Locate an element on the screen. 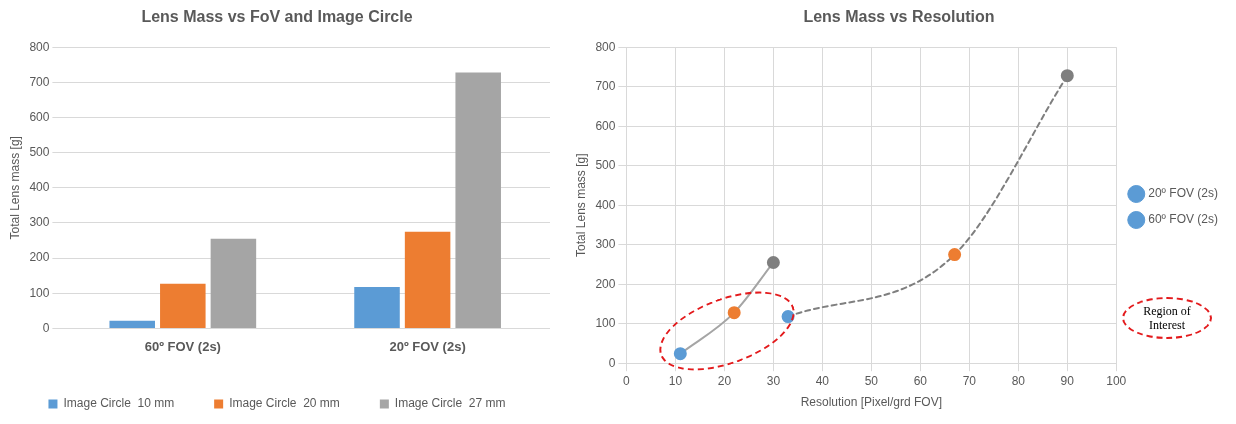 Image resolution: width=1236 pixels, height=424 pixels. legend-label: 20º FOV (2s) is located at coordinates (1183, 193).